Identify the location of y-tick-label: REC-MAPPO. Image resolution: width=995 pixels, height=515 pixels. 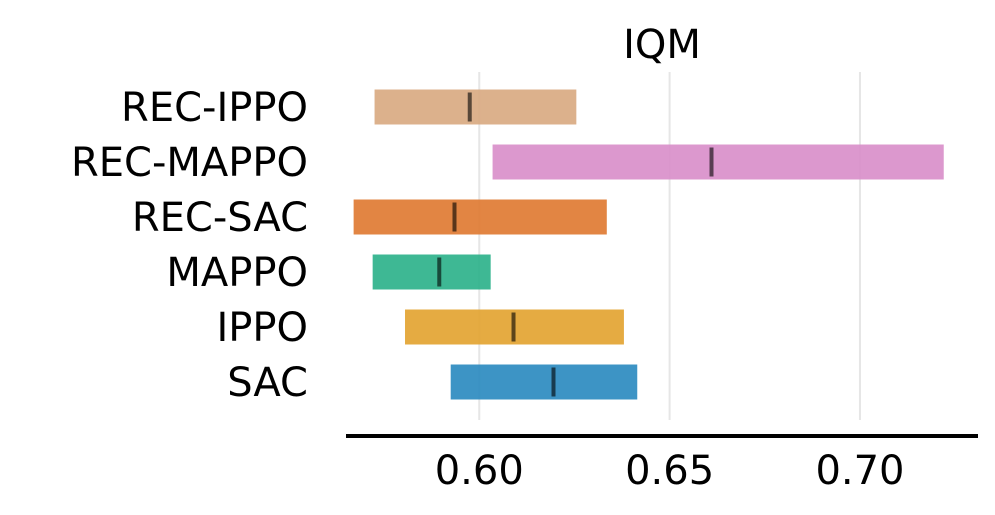
(189, 163).